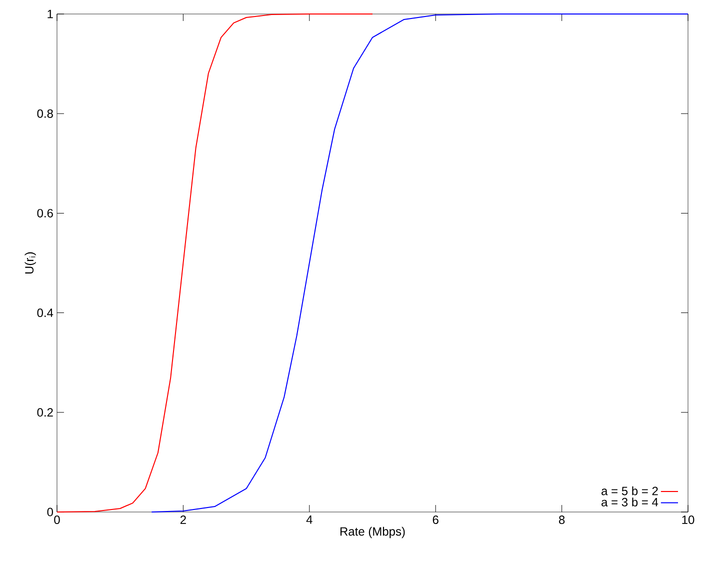 This screenshot has width=701, height=568. What do you see at coordinates (50, 14) in the screenshot?
I see `y-tick-label: 1` at bounding box center [50, 14].